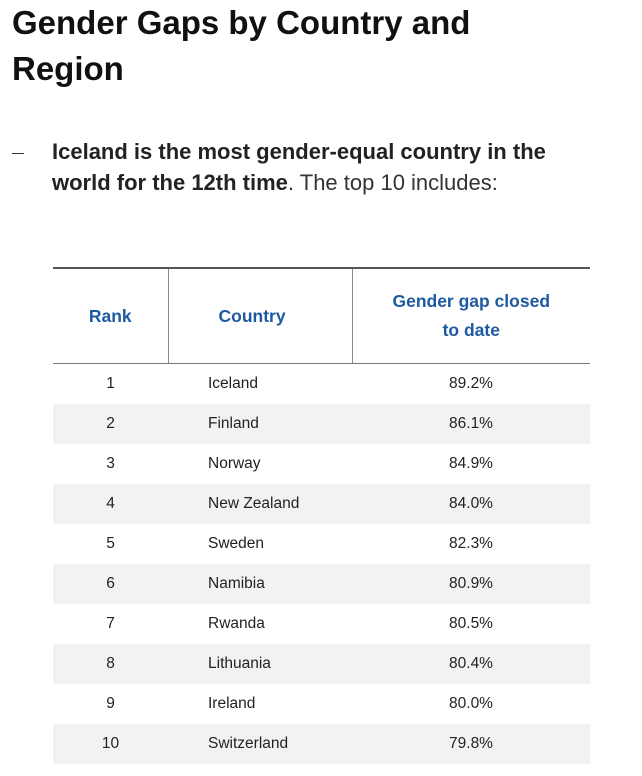  Describe the element at coordinates (110, 383) in the screenshot. I see `rank-cell: 1` at that location.